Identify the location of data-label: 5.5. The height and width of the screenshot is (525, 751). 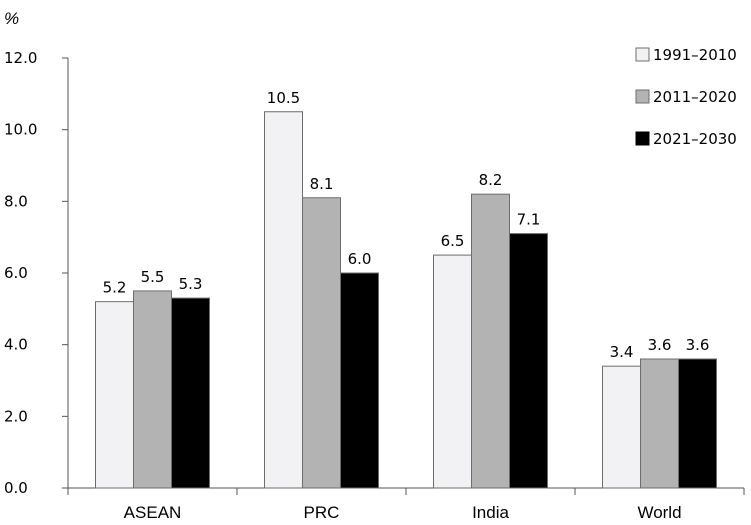
(153, 277).